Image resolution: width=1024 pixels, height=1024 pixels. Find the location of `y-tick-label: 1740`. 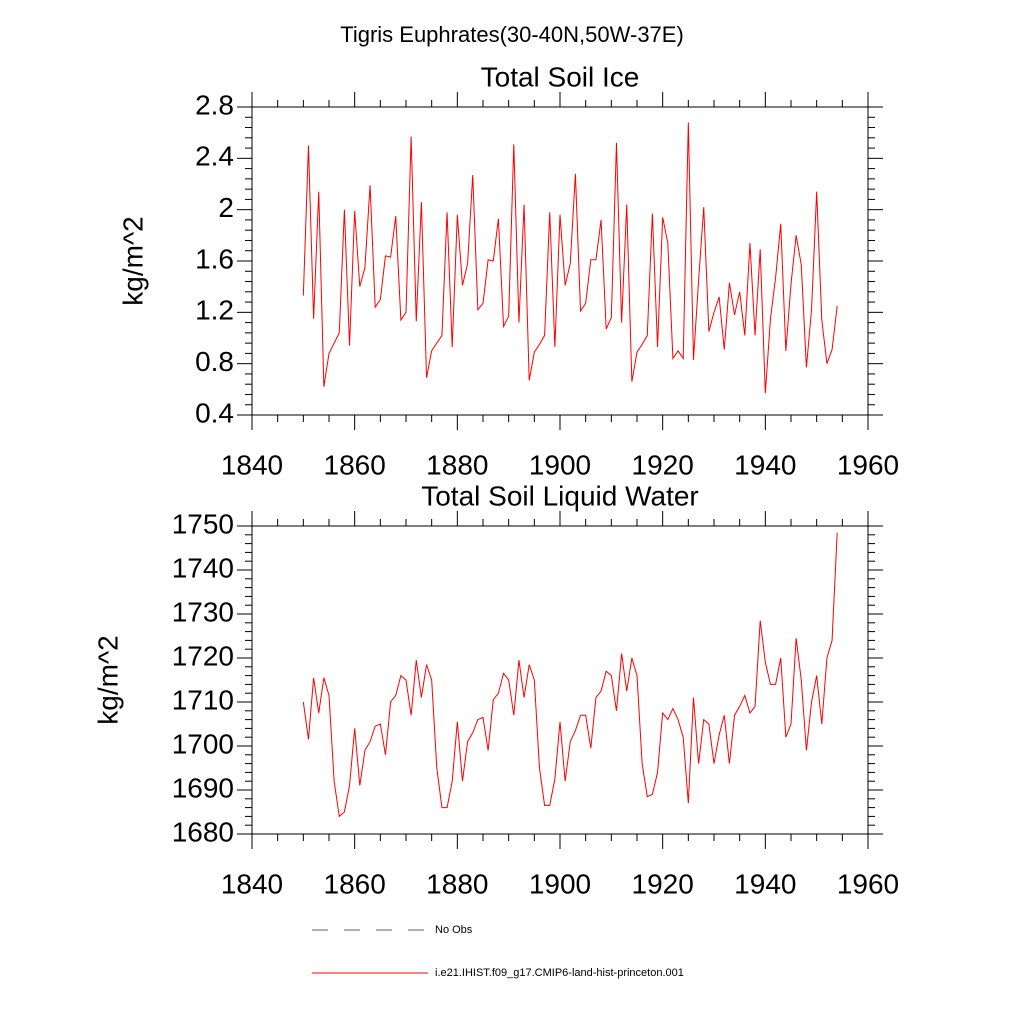

y-tick-label: 1740 is located at coordinates (203, 567).